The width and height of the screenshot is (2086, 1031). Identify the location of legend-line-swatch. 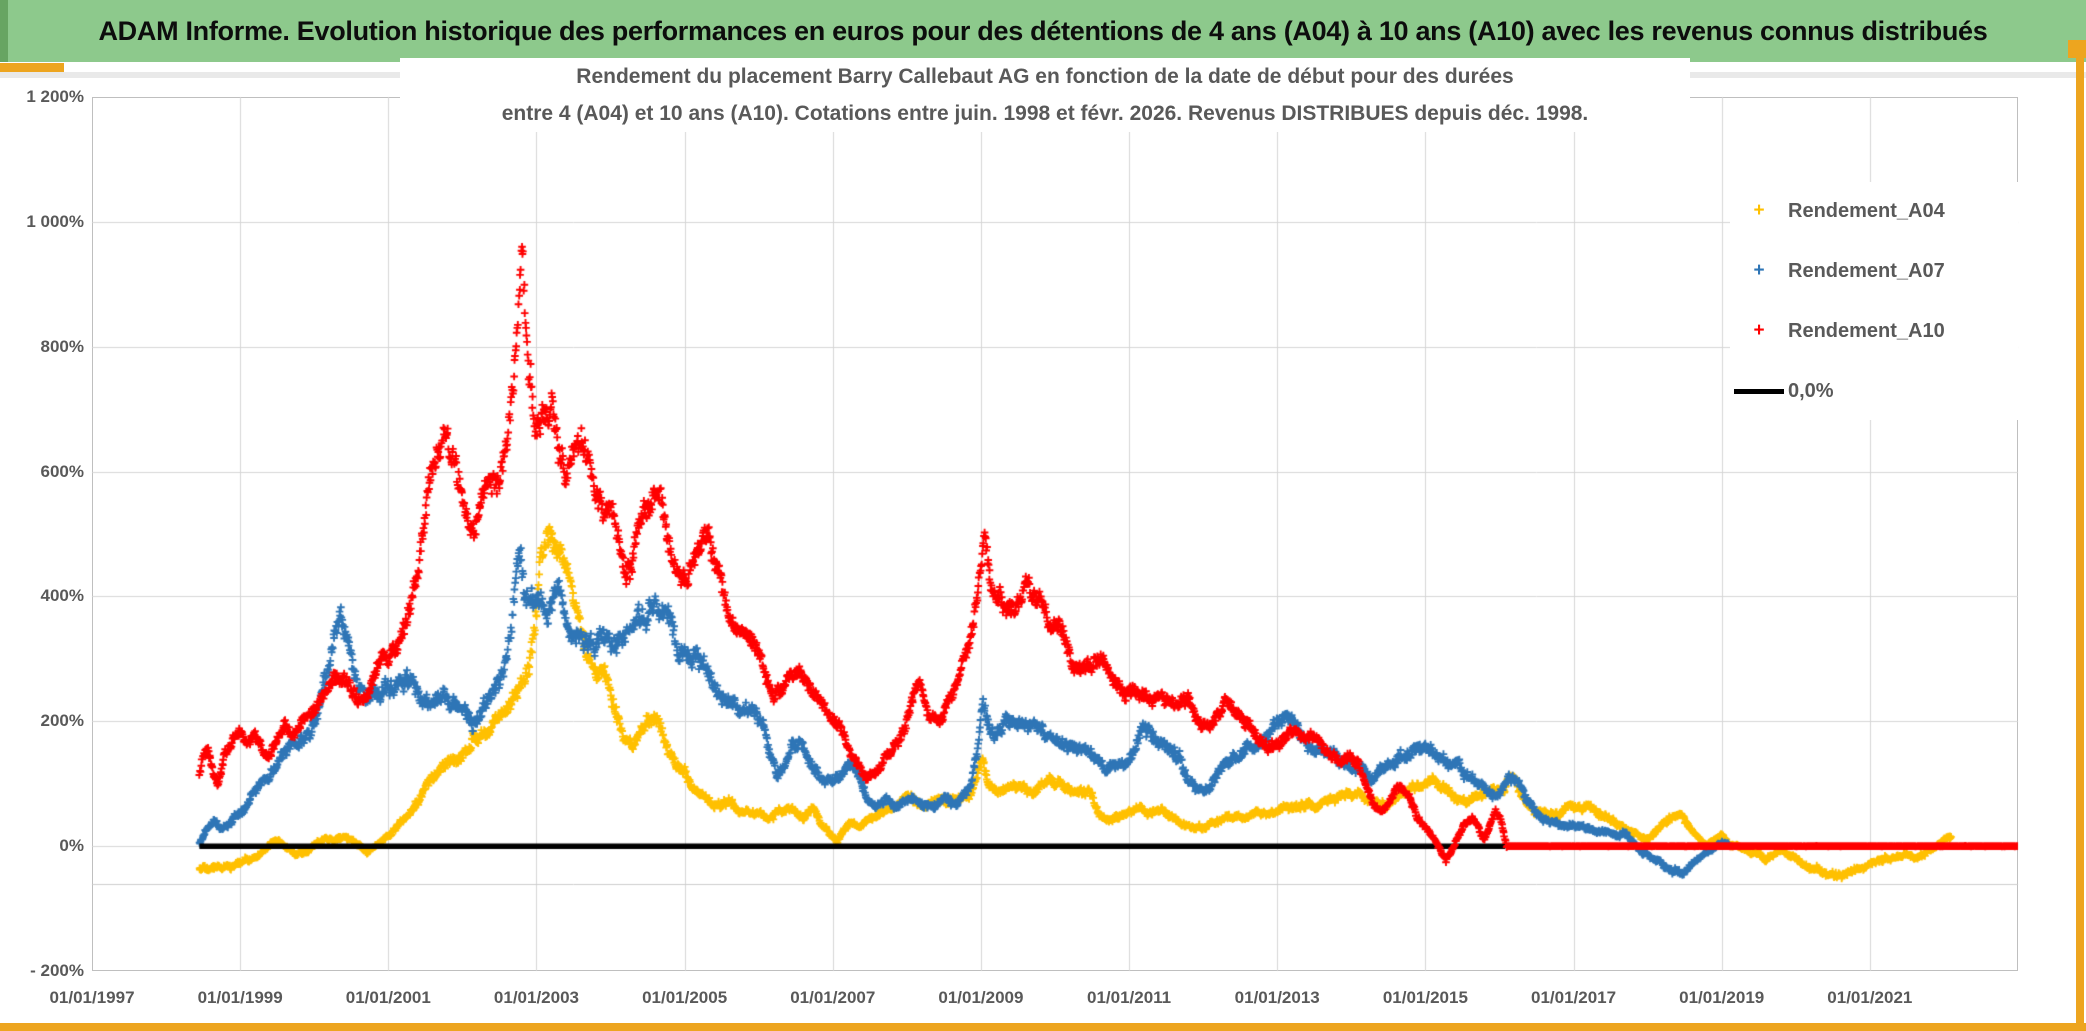
(1759, 391).